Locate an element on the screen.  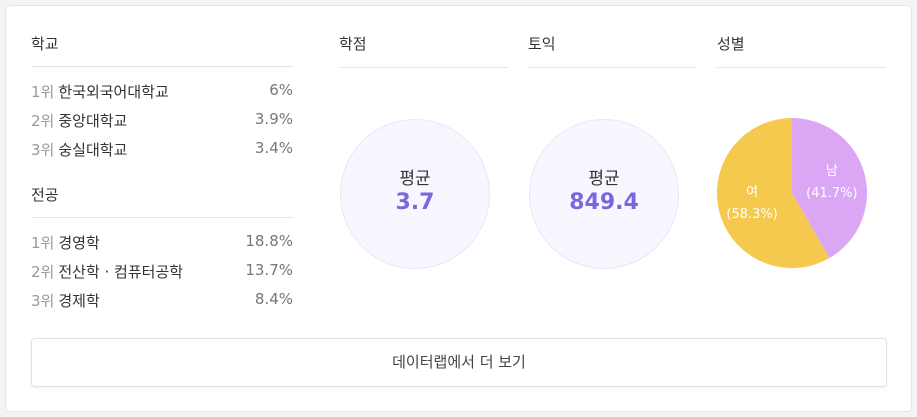
item-value: 8.4% is located at coordinates (273, 299).